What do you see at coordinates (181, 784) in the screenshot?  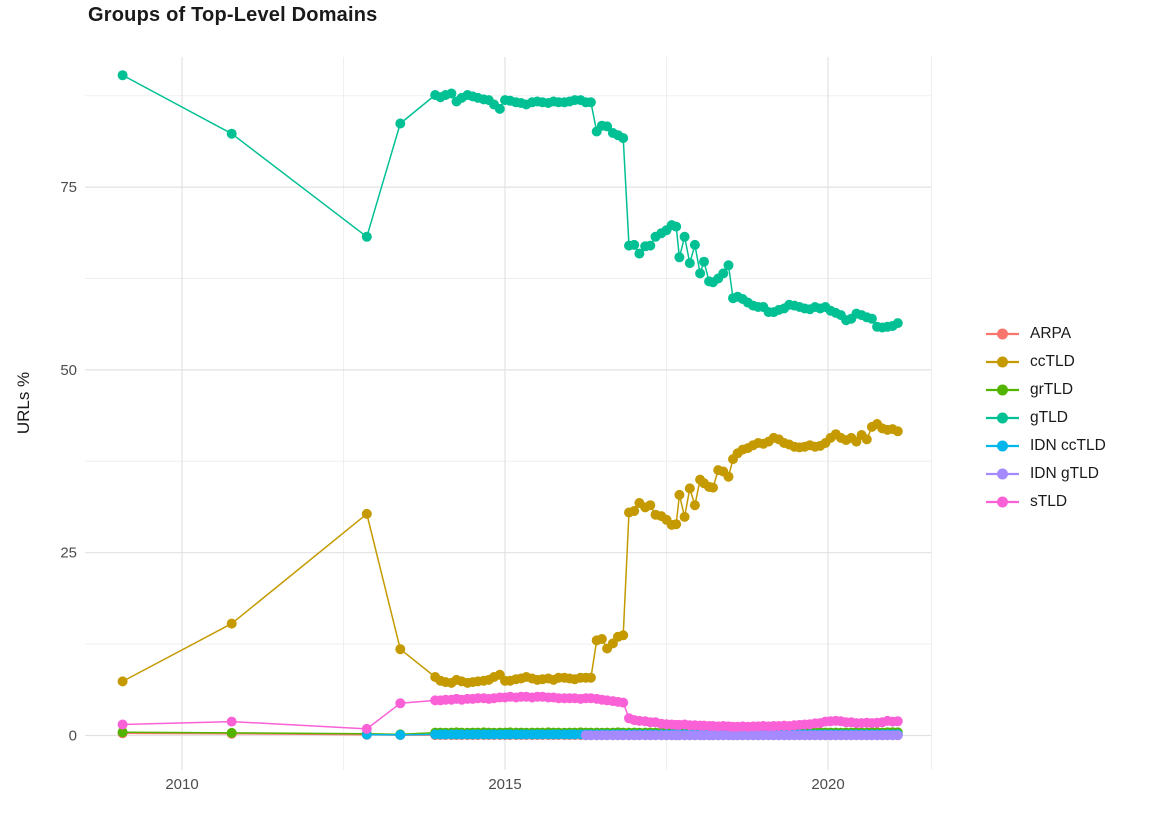 I see `x-tick-label: 2010` at bounding box center [181, 784].